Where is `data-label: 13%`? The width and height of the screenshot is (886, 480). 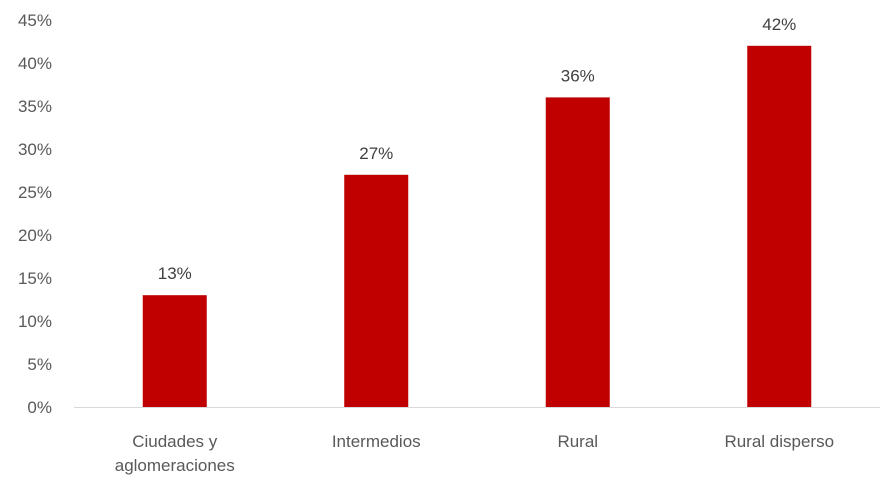
data-label: 13% is located at coordinates (175, 273).